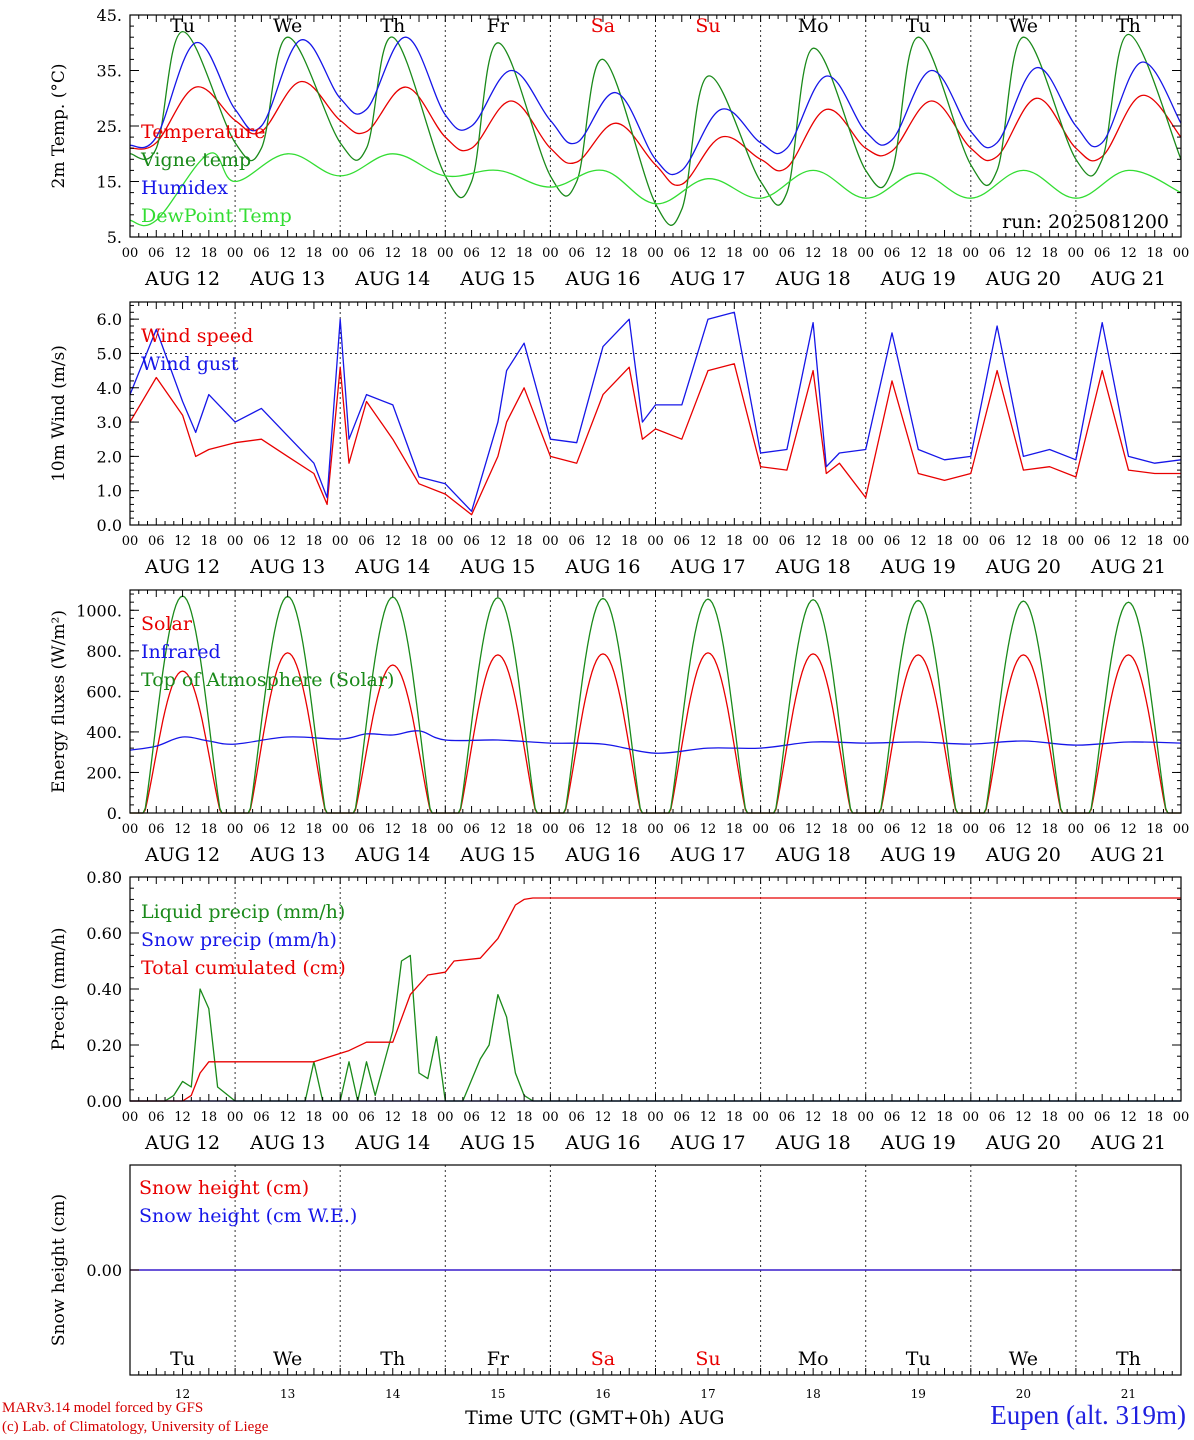  Describe the element at coordinates (918, 1359) in the screenshot. I see `day-of-week-label: Tu` at that location.